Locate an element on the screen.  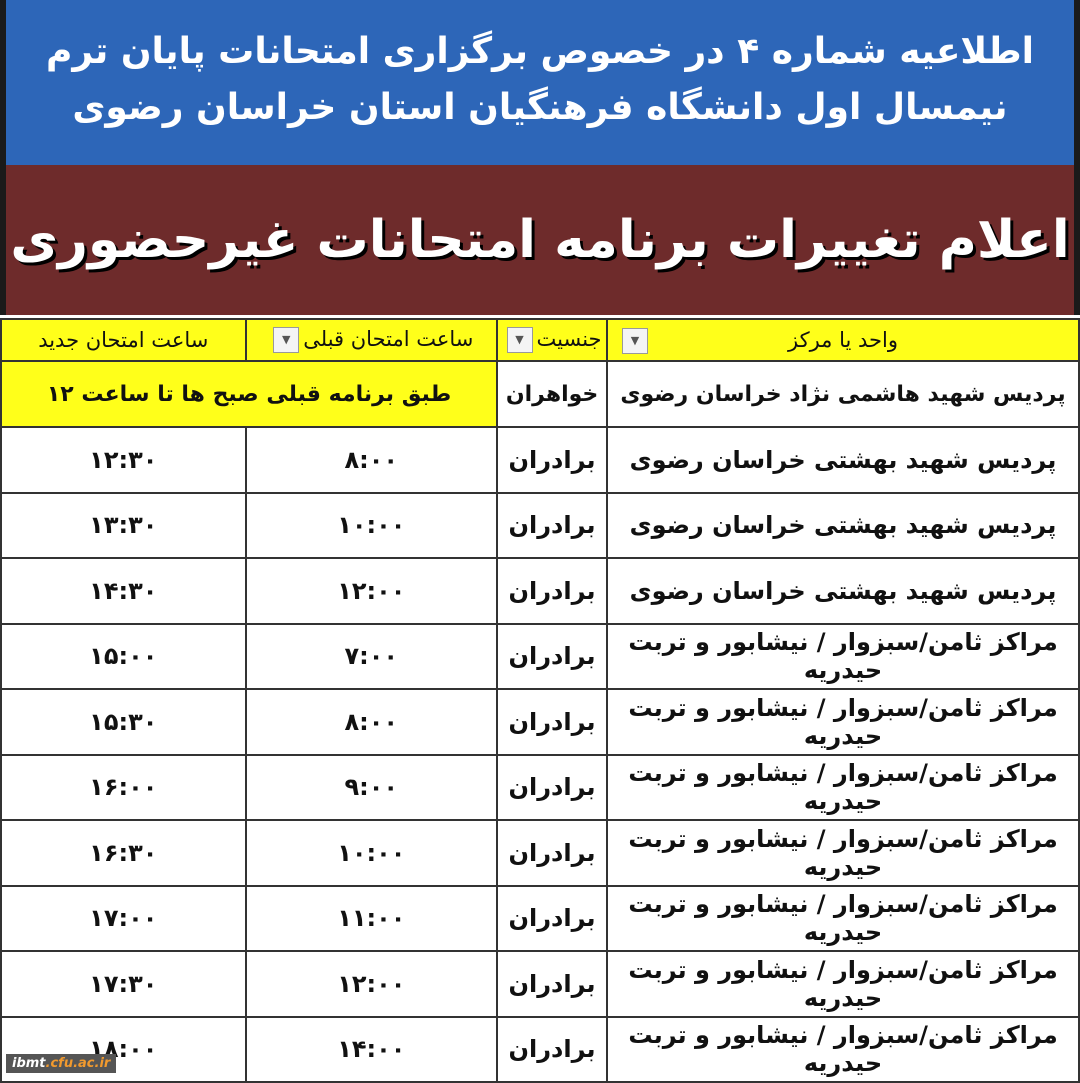
cell-new-time: ۱۵:۳۰ is located at coordinates (123, 722).